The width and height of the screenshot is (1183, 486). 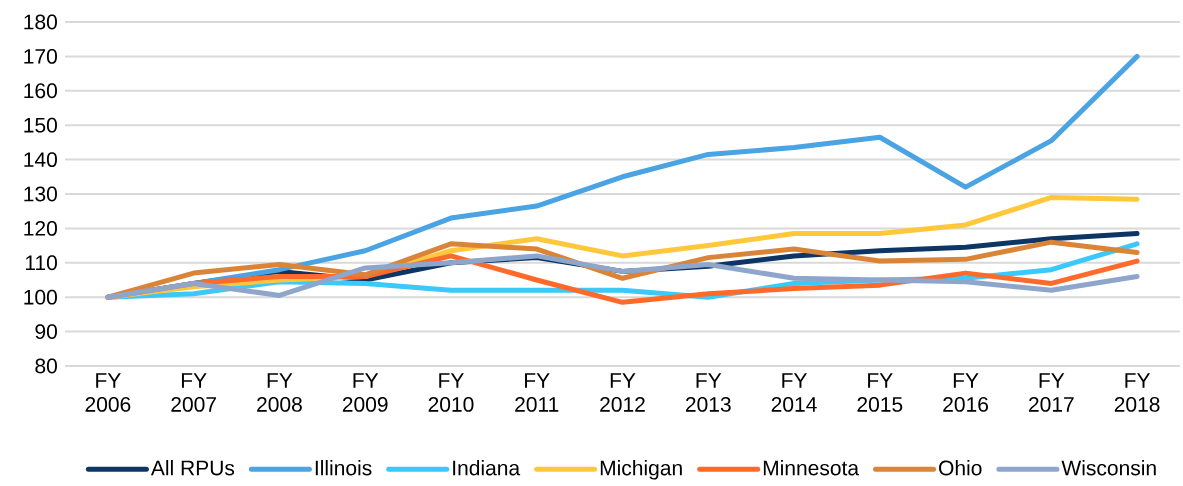 I want to click on x-tick-label: FY 2015, so click(x=880, y=392).